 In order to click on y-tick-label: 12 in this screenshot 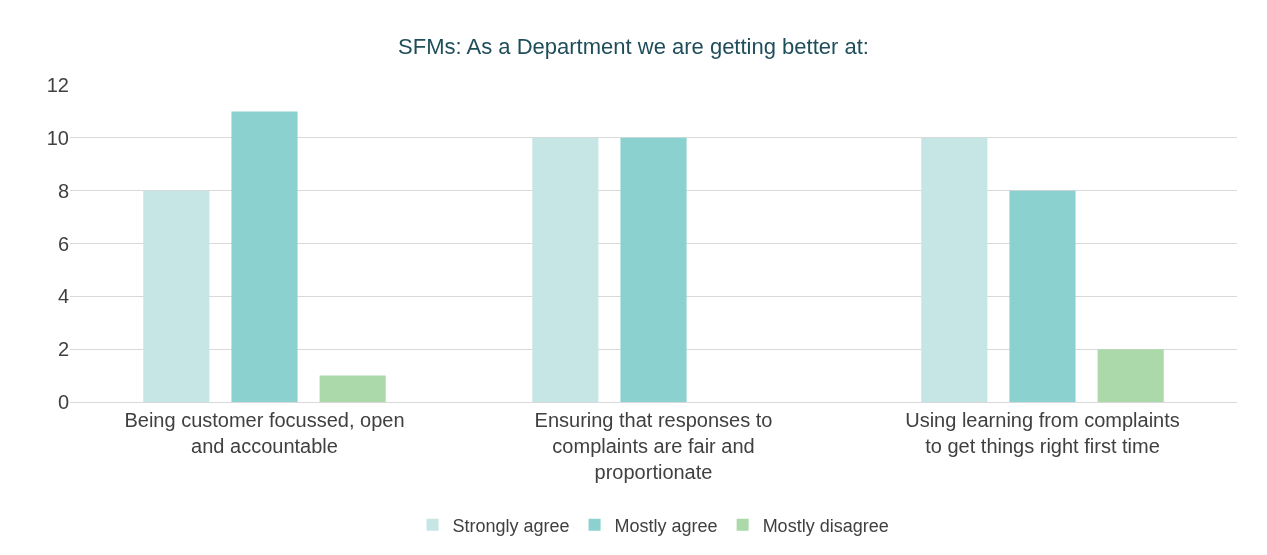, I will do `click(57, 85)`.